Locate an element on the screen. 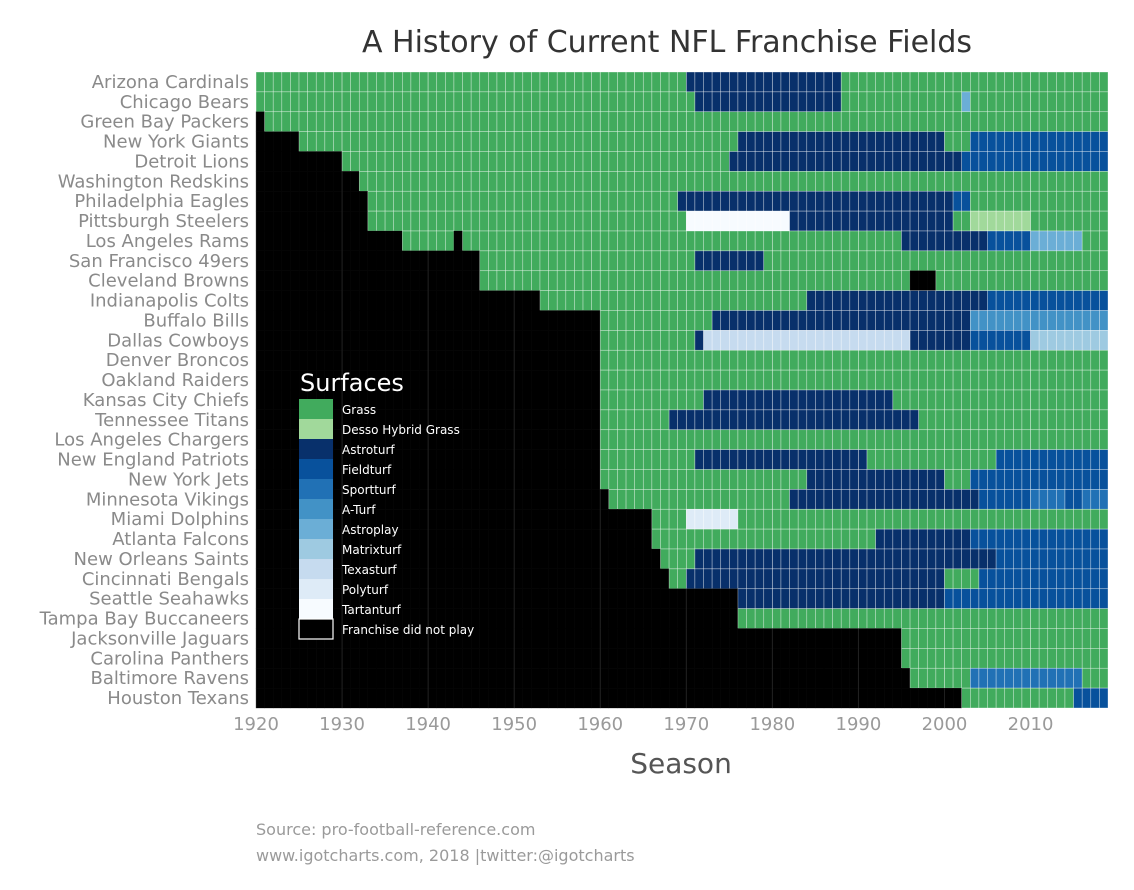 This screenshot has width=1134, height=890. cell-tennessee-titans-2003 is located at coordinates (975, 420).